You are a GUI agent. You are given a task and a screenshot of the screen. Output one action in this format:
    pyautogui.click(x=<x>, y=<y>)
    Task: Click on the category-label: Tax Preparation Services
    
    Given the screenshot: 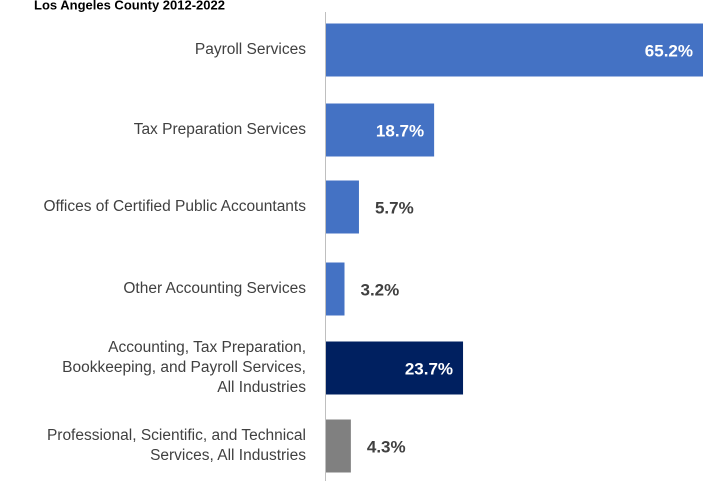 What is the action you would take?
    pyautogui.click(x=220, y=129)
    